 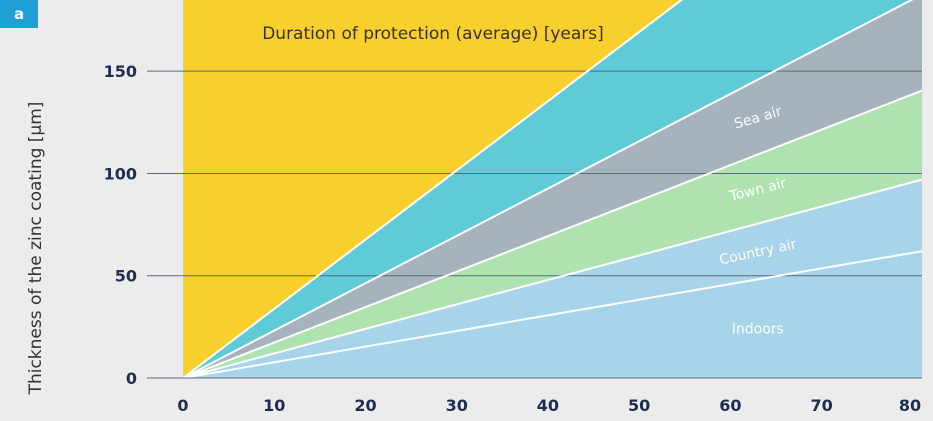 I want to click on y-tick-label: 0, so click(x=131, y=378).